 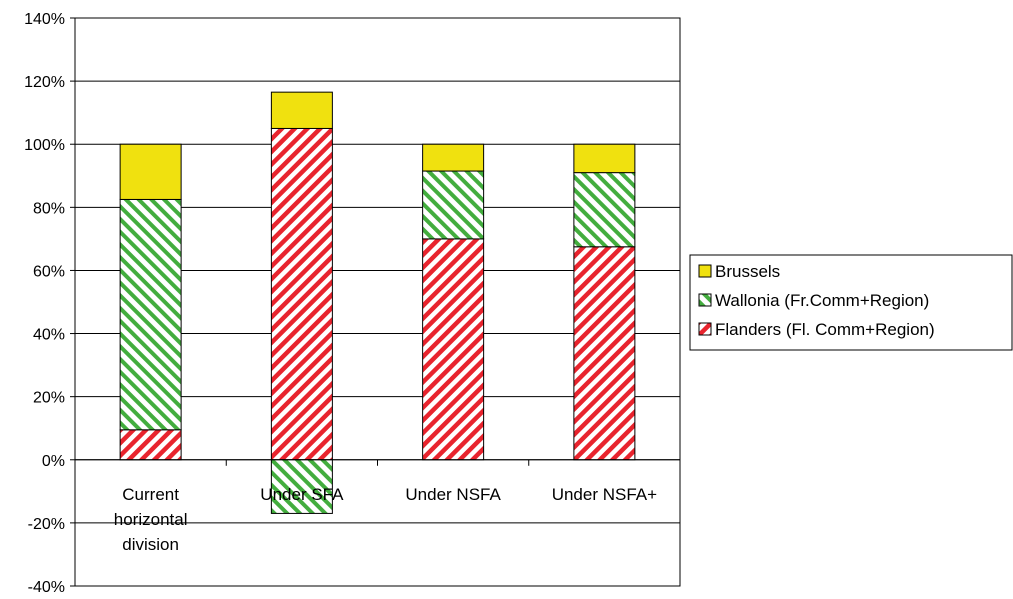 What do you see at coordinates (747, 271) in the screenshot?
I see `legend-label: Brussels` at bounding box center [747, 271].